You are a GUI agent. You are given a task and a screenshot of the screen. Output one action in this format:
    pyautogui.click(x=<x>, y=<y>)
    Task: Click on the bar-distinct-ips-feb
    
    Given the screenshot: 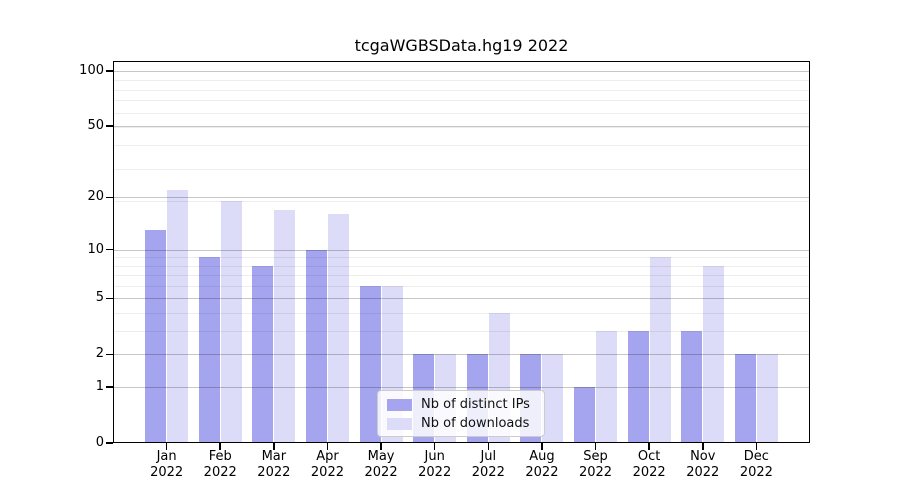 What is the action you would take?
    pyautogui.click(x=209, y=350)
    